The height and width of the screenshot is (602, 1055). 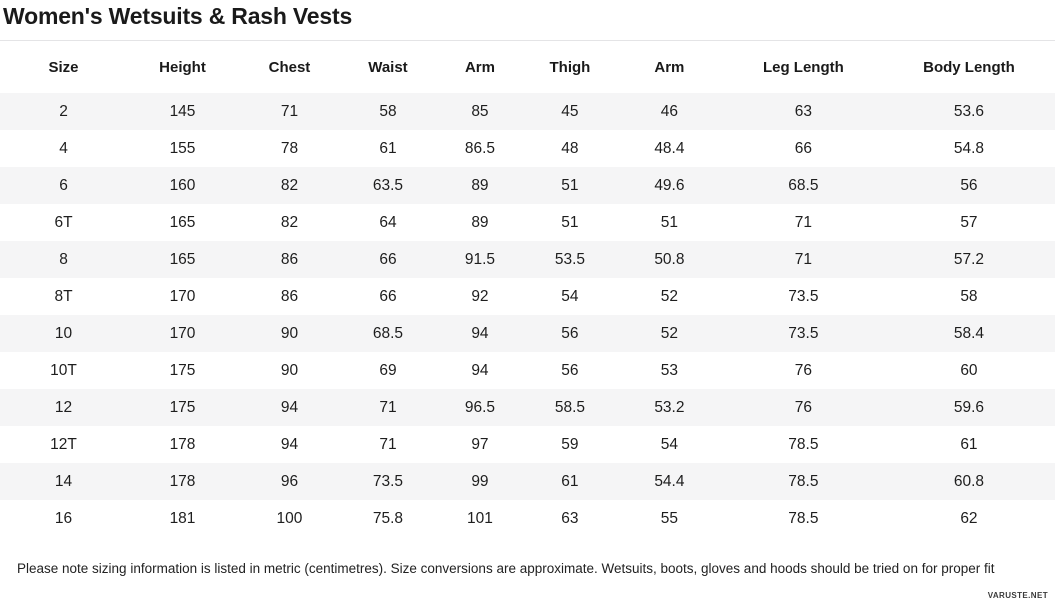 What do you see at coordinates (527, 111) in the screenshot?
I see `table-row: 2 145 71 58 85 45 46 63 53.6` at bounding box center [527, 111].